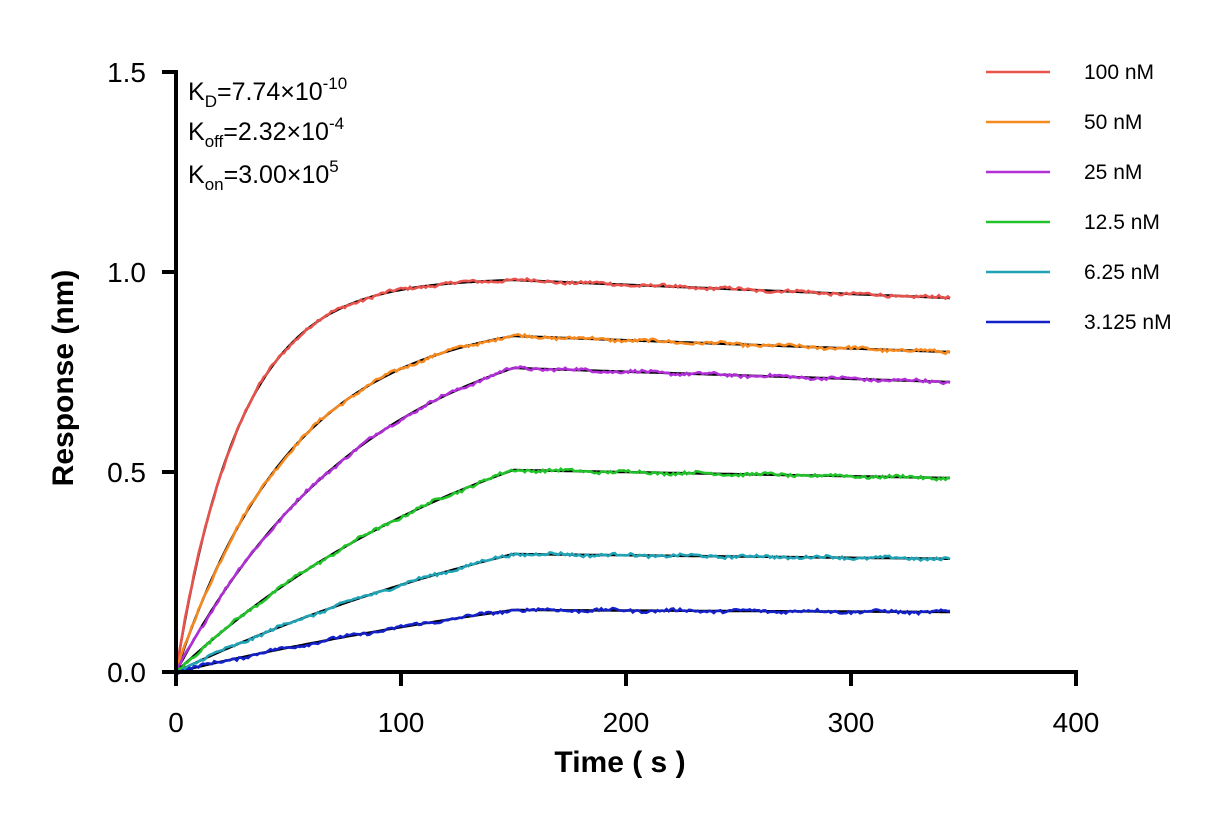  Describe the element at coordinates (1122, 272) in the screenshot. I see `legend-label-4: 6.25 nM` at that location.